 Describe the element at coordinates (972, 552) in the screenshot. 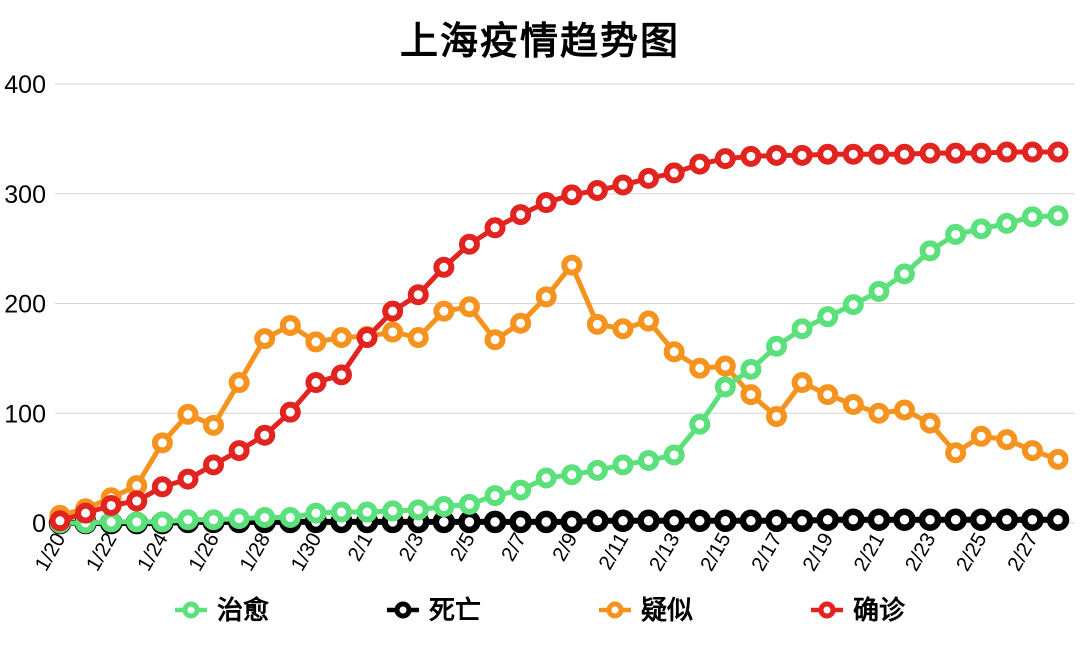

I see `svg-text: 2/25` at that location.